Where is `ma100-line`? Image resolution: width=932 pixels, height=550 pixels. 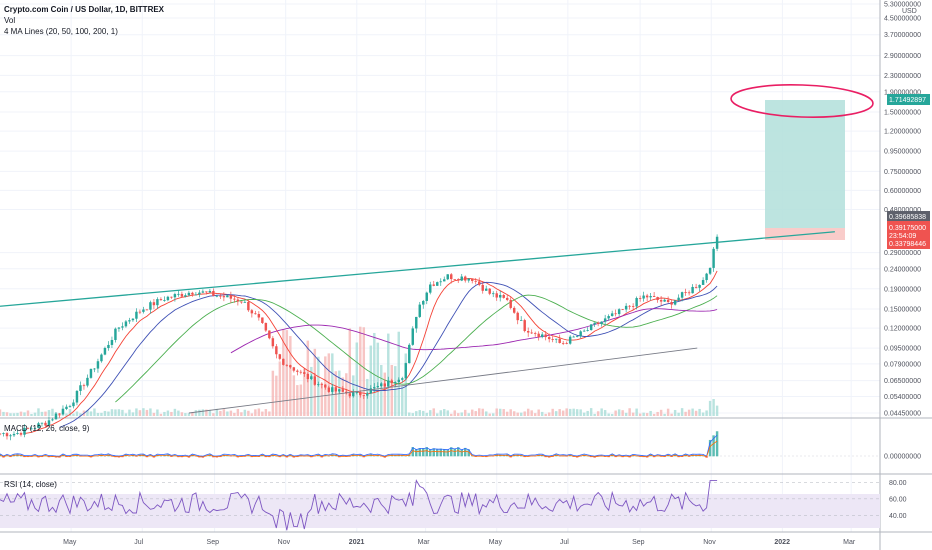 ma100-line is located at coordinates (416, 348).